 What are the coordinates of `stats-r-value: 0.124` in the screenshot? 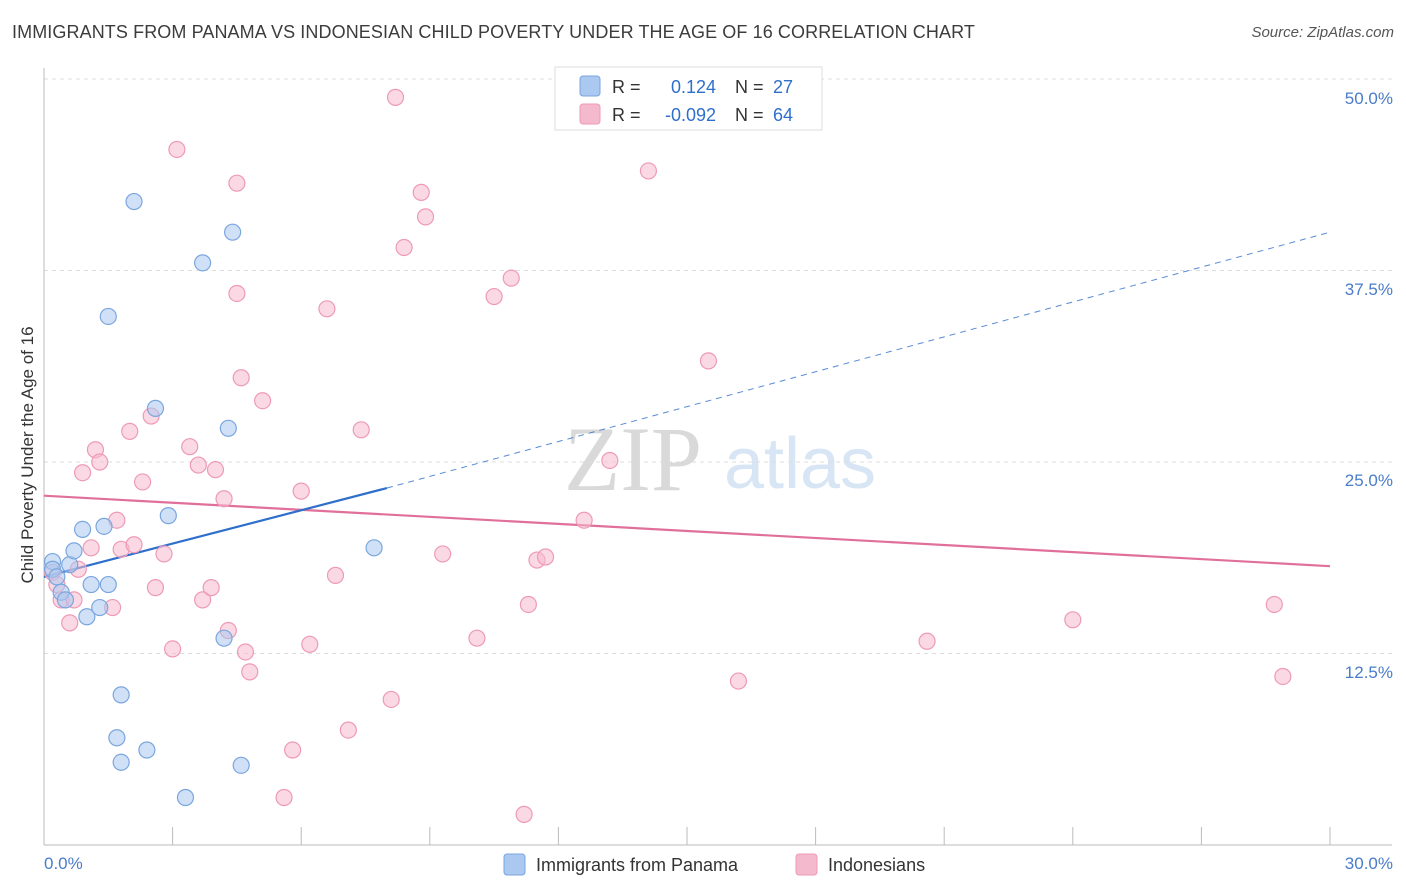 It's located at (693, 87).